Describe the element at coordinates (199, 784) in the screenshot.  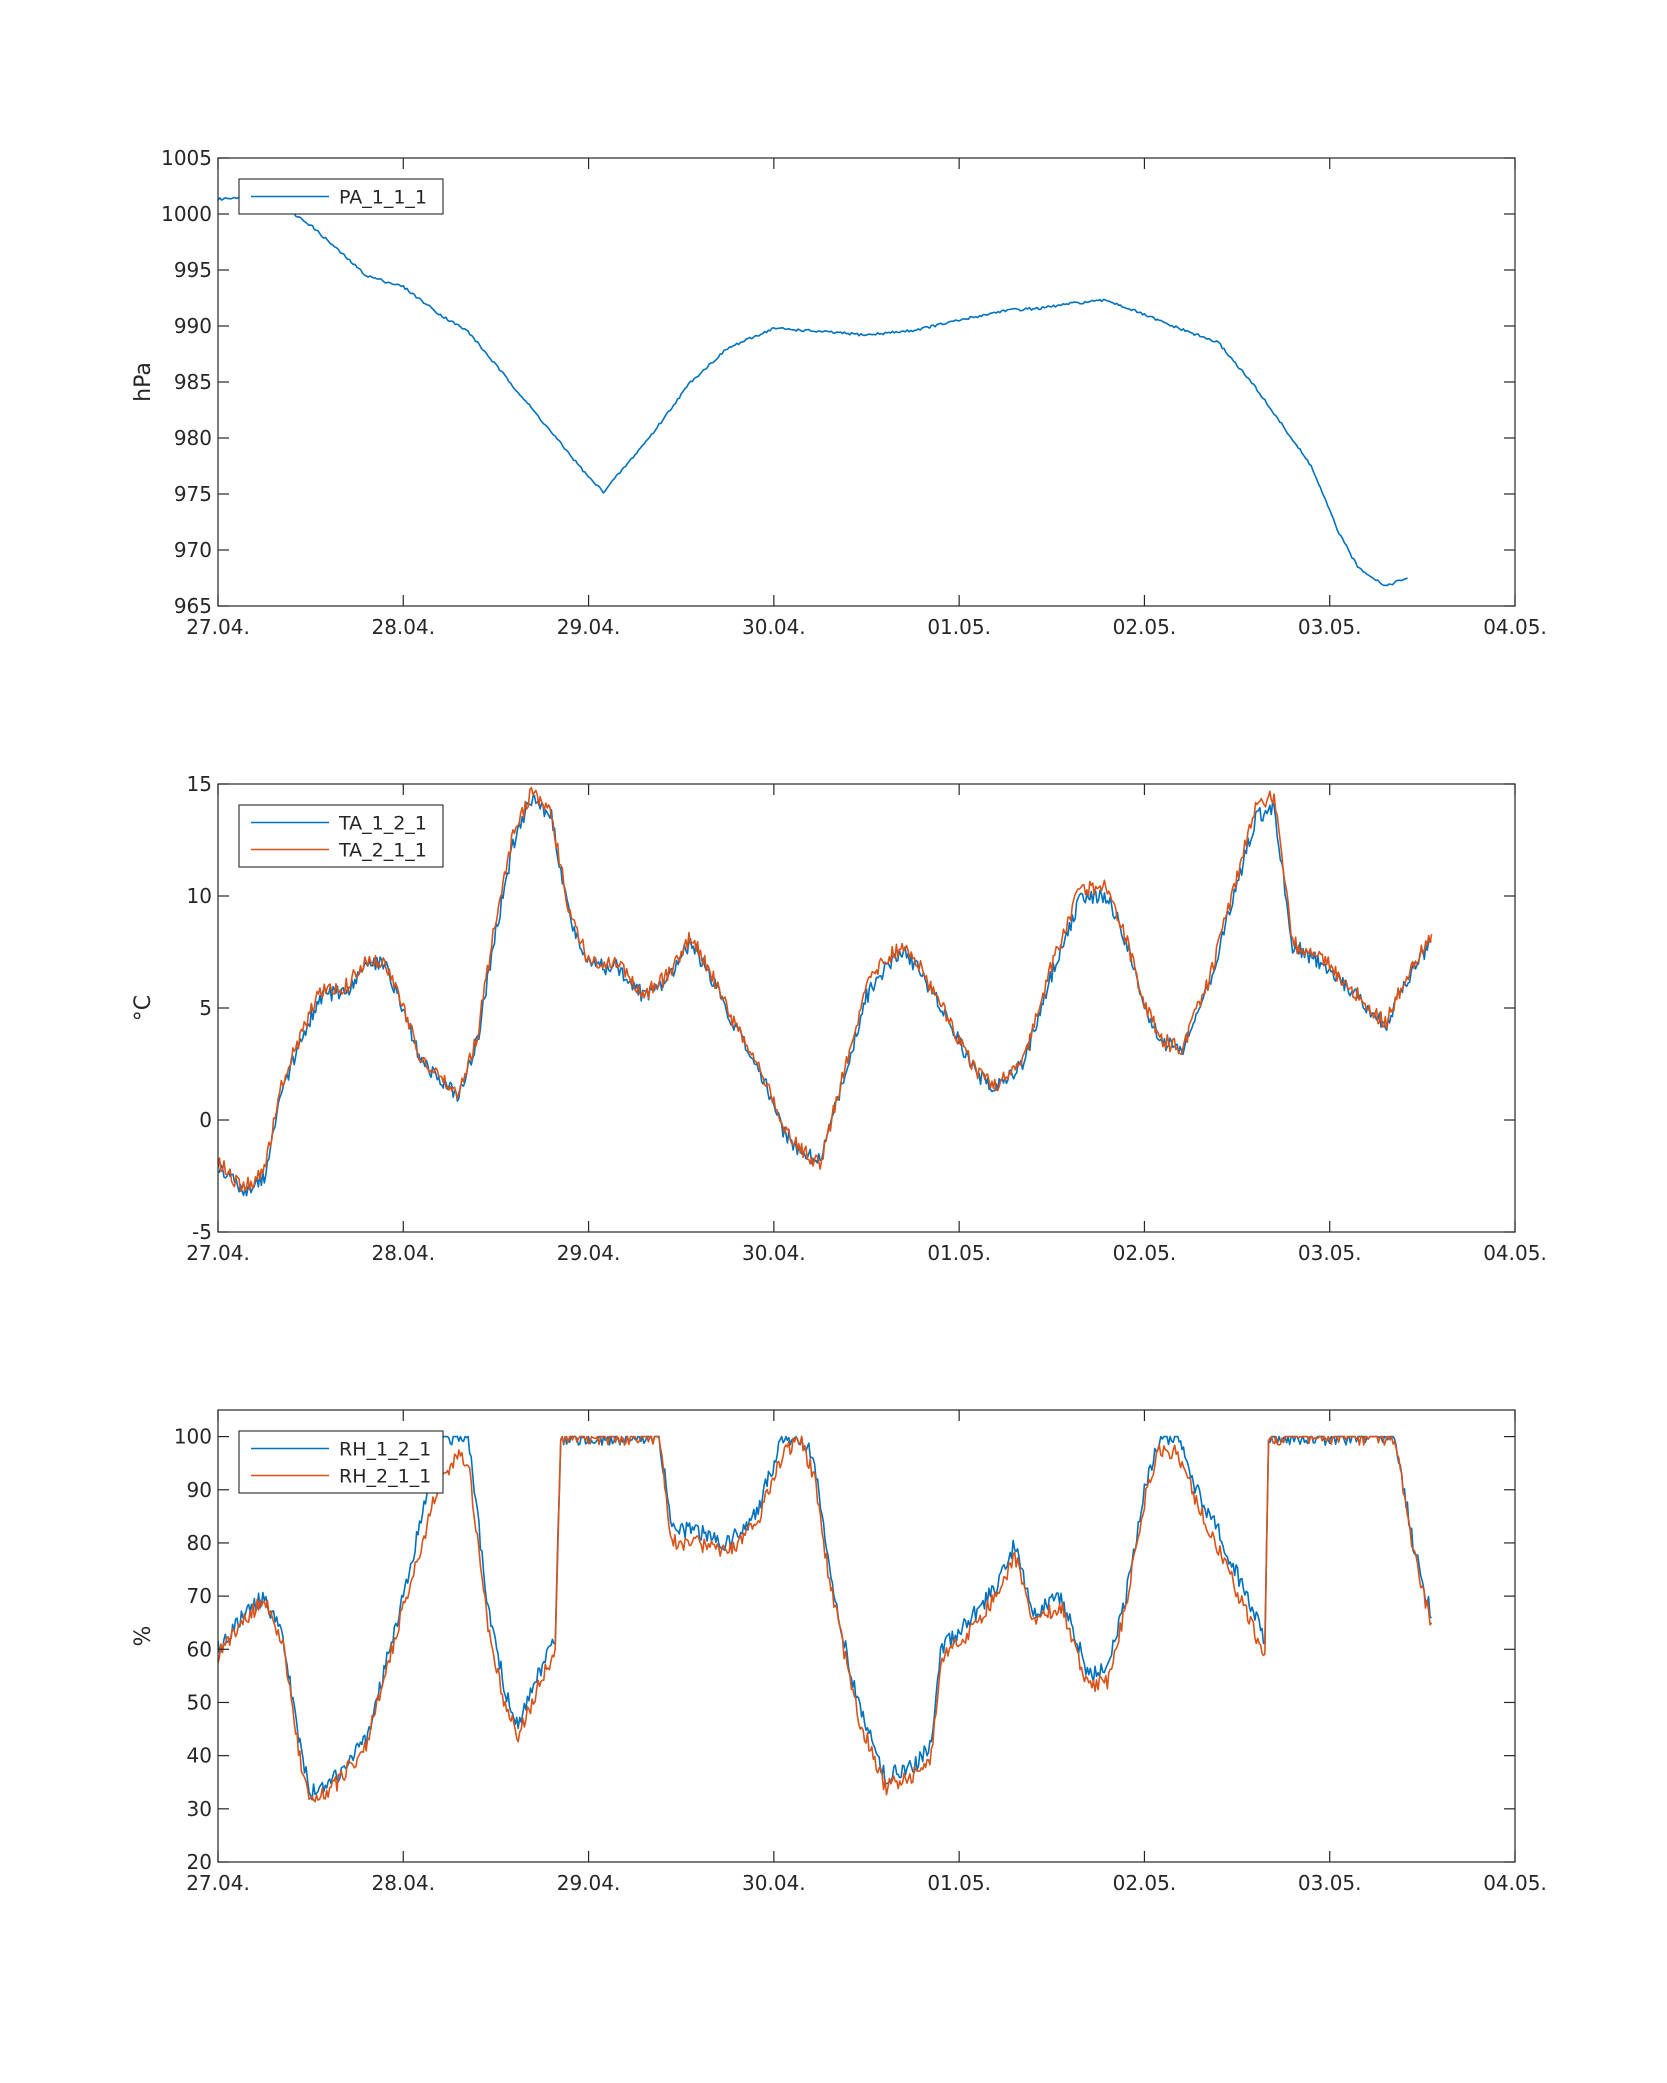
I see `y-tick-label: 15` at that location.